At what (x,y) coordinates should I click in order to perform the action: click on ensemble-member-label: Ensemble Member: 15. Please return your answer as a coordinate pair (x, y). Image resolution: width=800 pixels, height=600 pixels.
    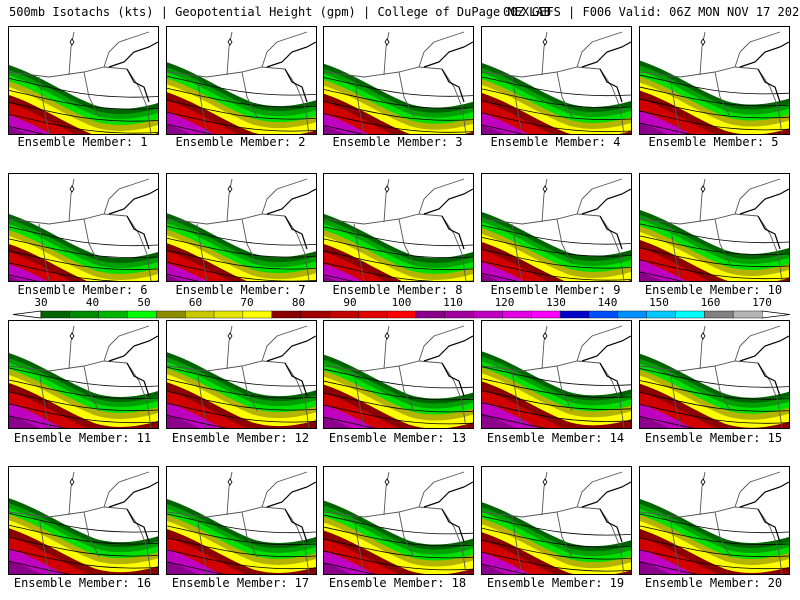
    Looking at the image, I should click on (713, 438).